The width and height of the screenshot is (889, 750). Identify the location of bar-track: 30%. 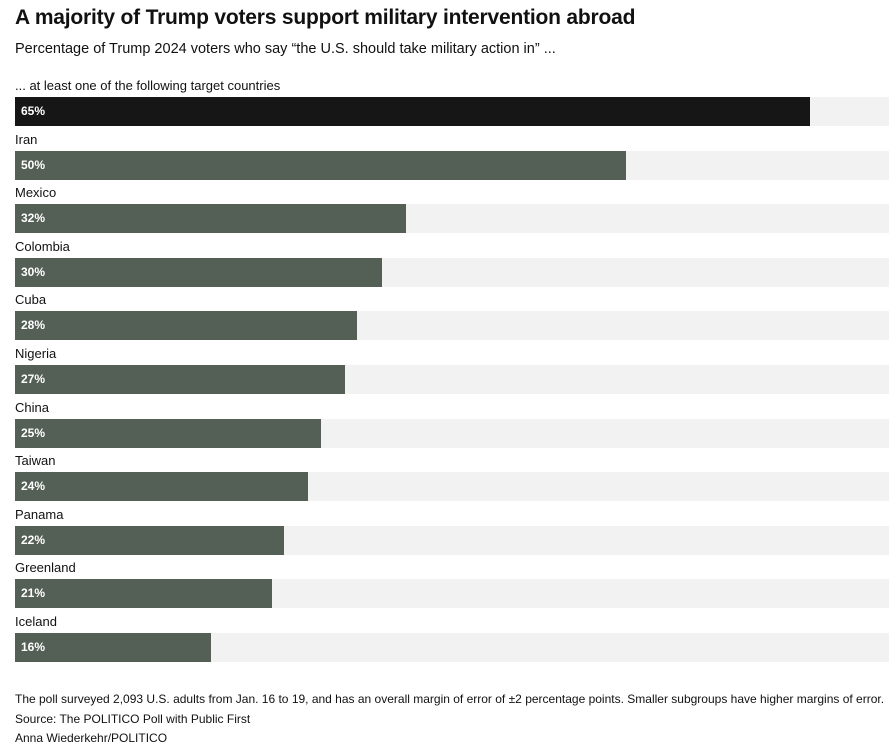
(452, 272).